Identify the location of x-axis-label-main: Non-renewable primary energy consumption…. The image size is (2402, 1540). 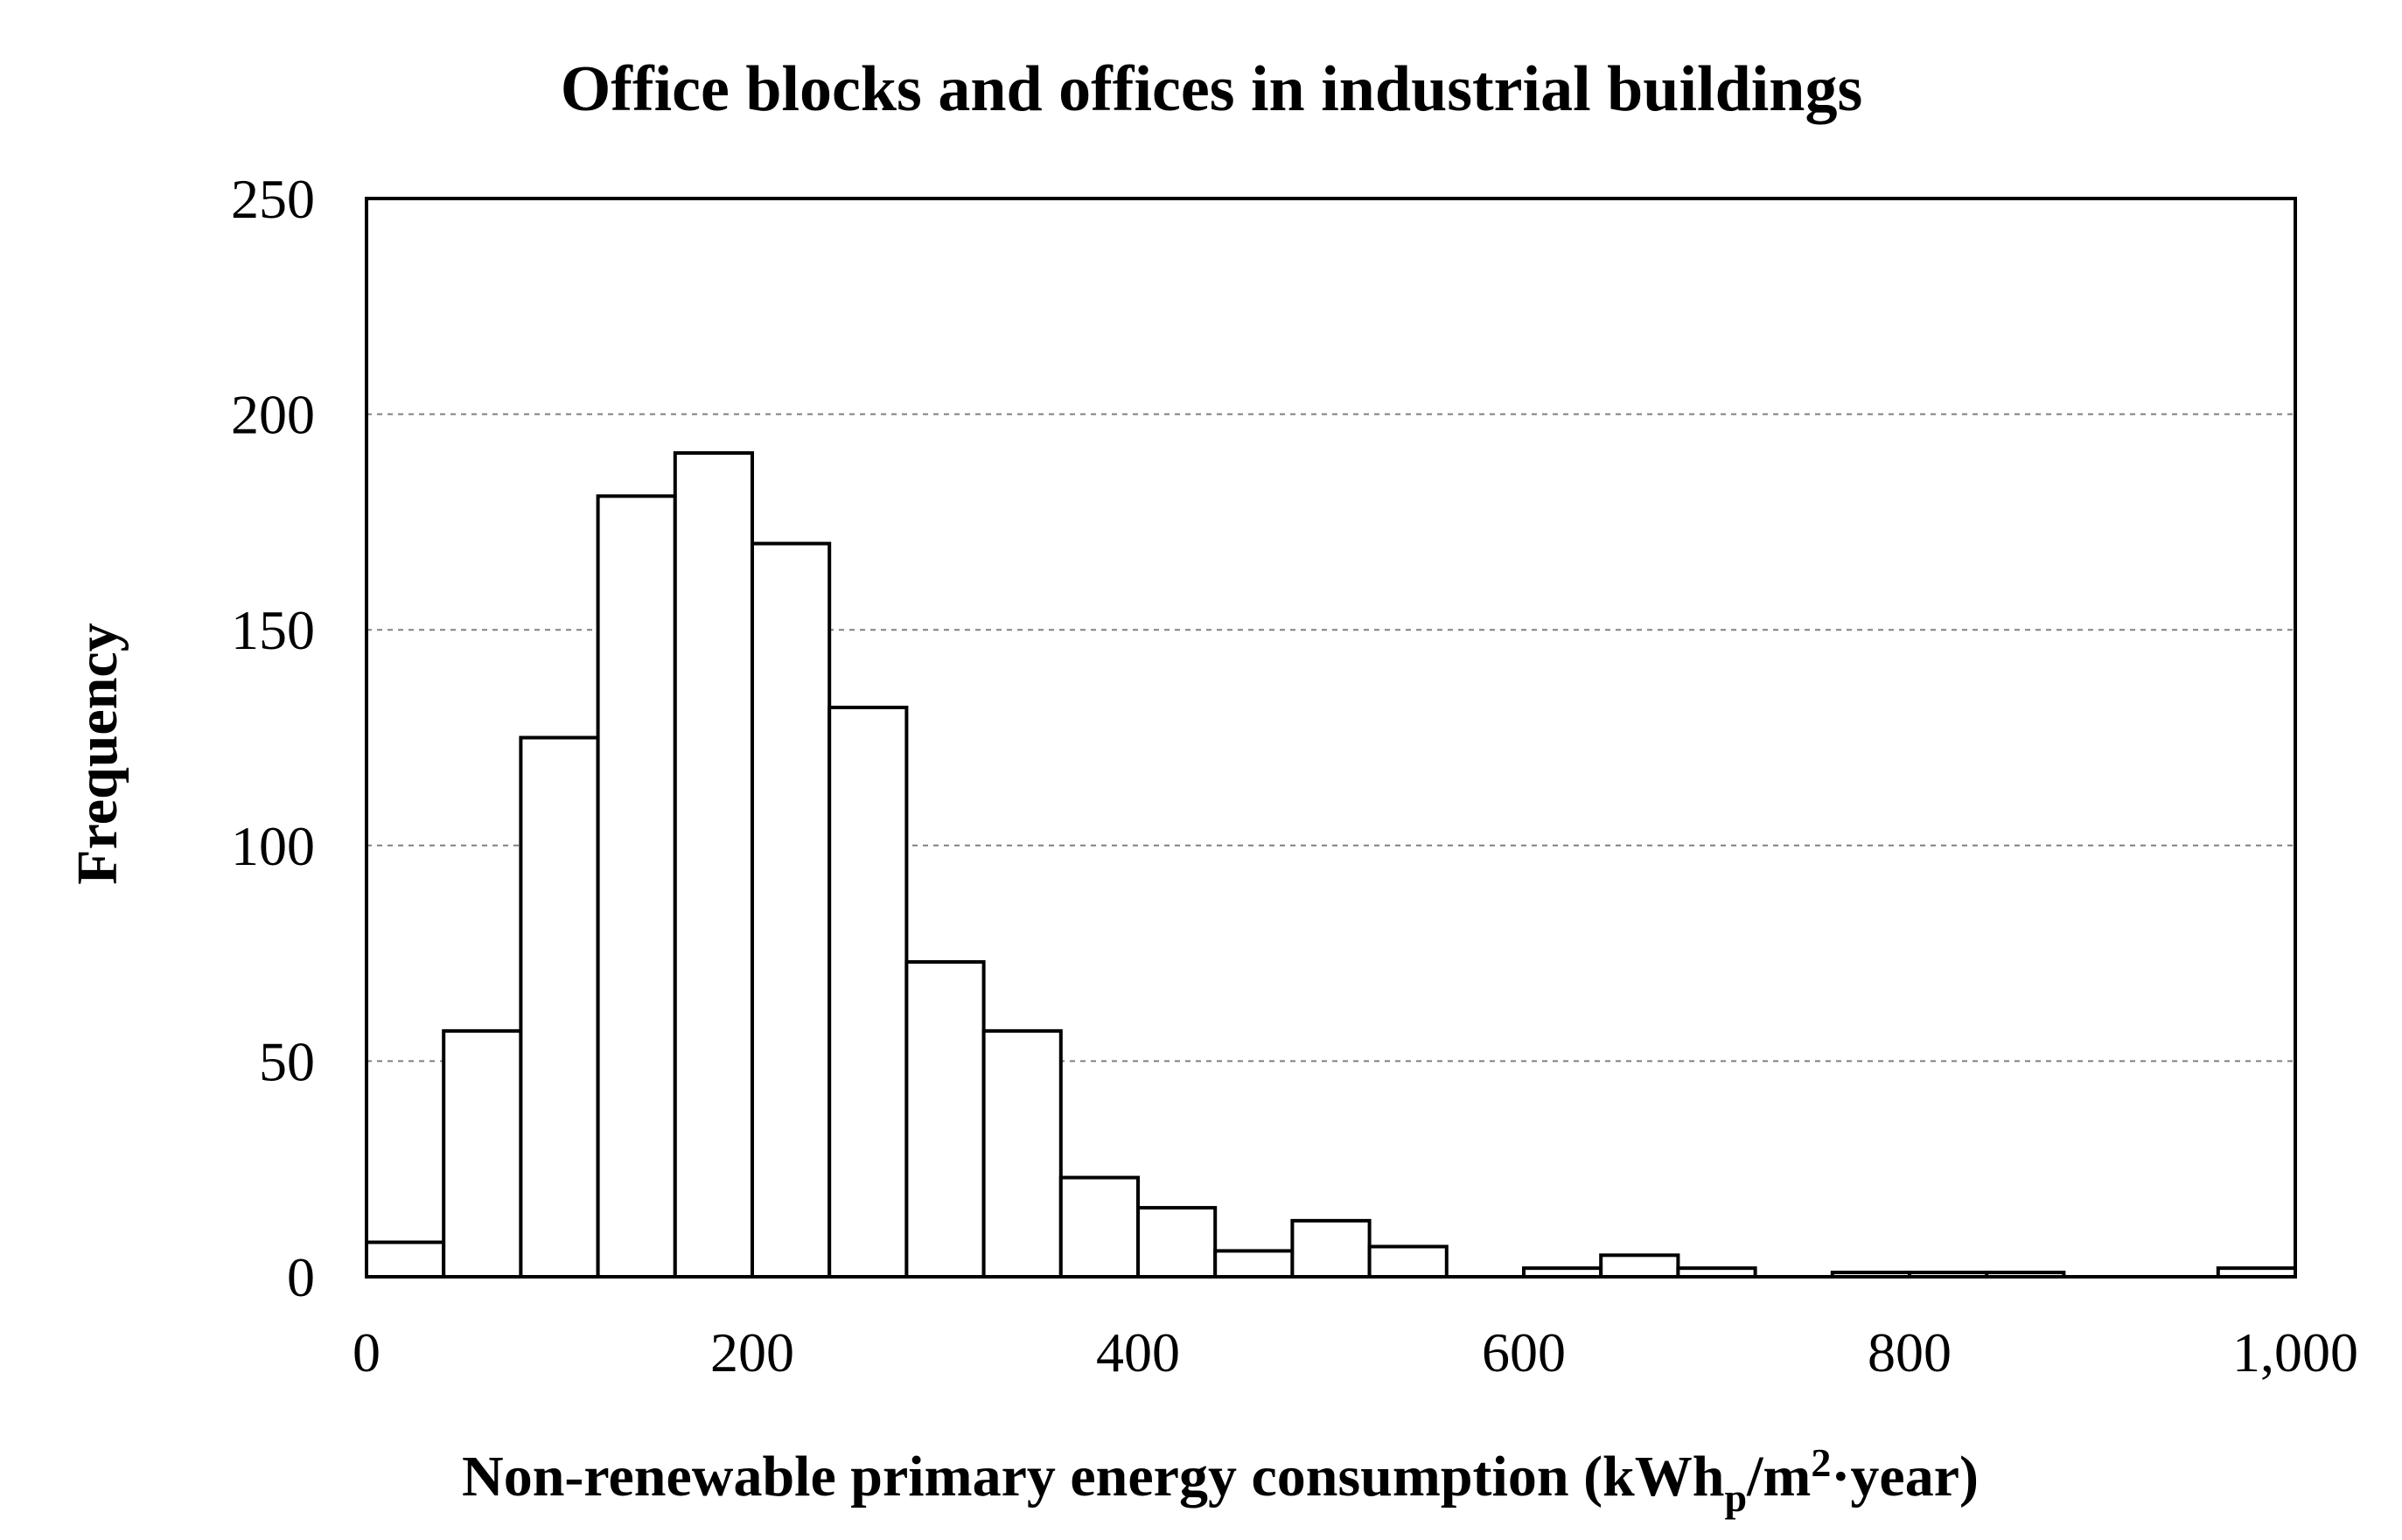
(1093, 1477).